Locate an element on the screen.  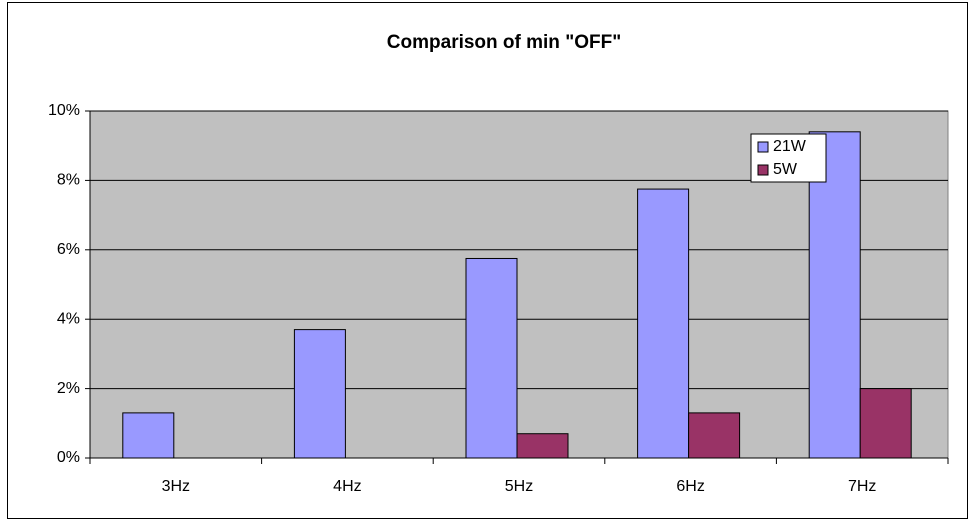
y-tick-label: 0% is located at coordinates (68, 457).